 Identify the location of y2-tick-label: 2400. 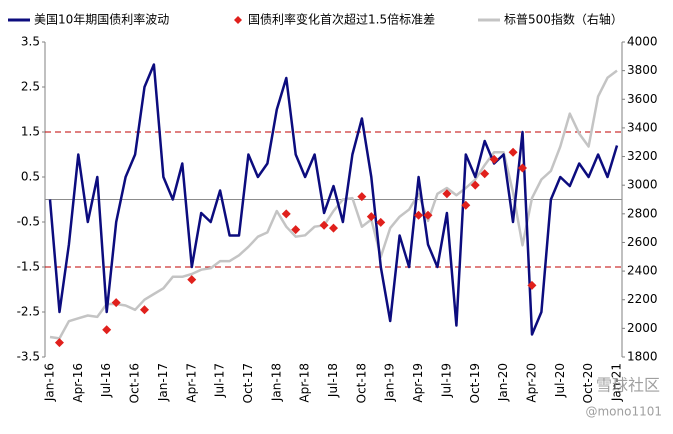
(642, 271).